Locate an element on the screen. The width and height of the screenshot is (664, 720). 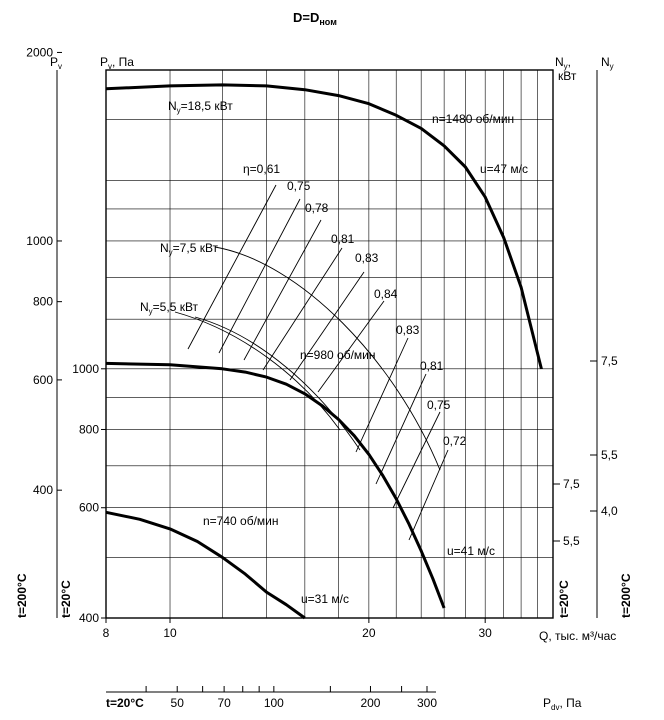
x-tick-label: 8 is located at coordinates (106, 633).